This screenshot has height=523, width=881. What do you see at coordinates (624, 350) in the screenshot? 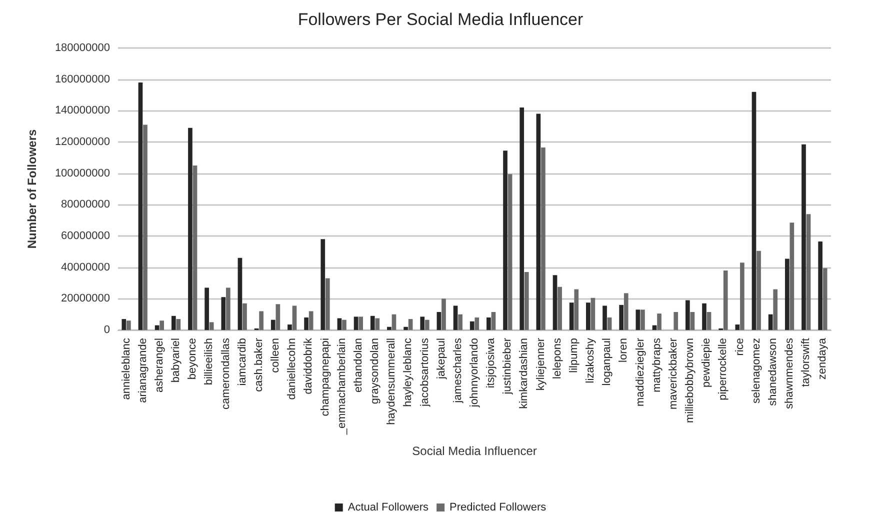
I see `x-tick-label: loren` at bounding box center [624, 350].